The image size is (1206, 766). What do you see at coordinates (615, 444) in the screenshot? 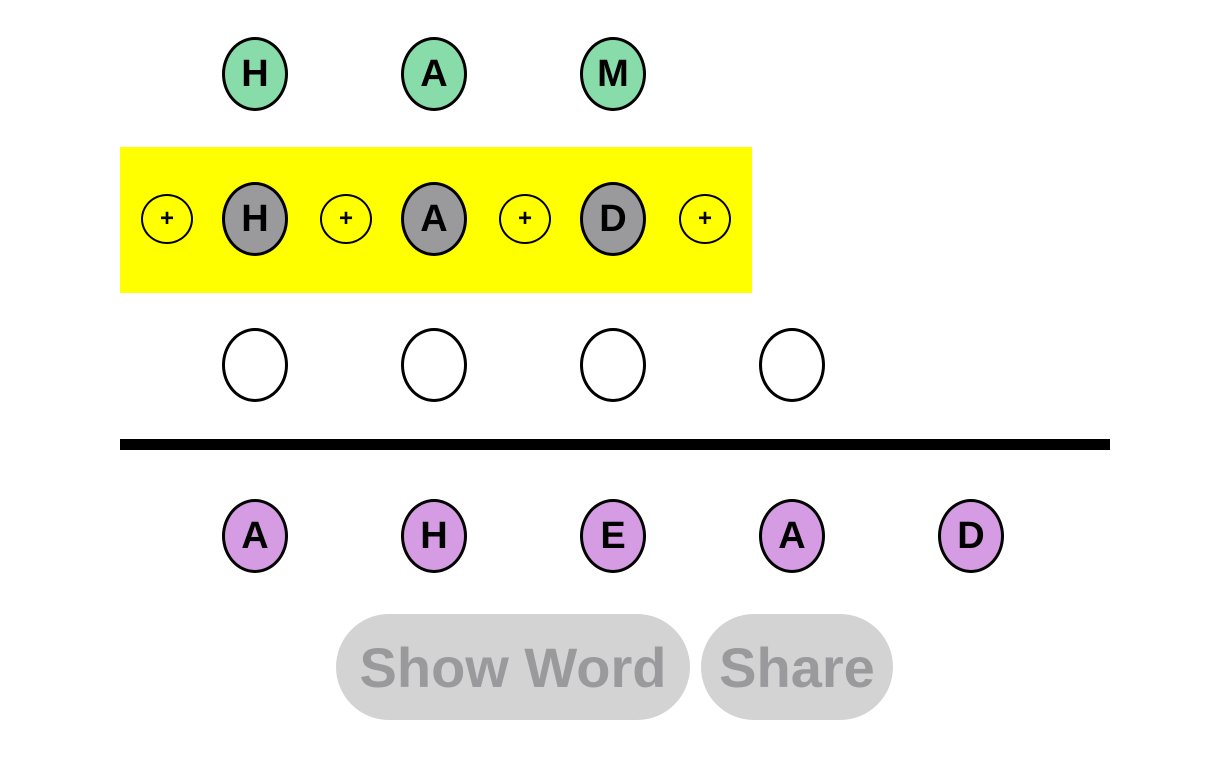
I see `divider` at bounding box center [615, 444].